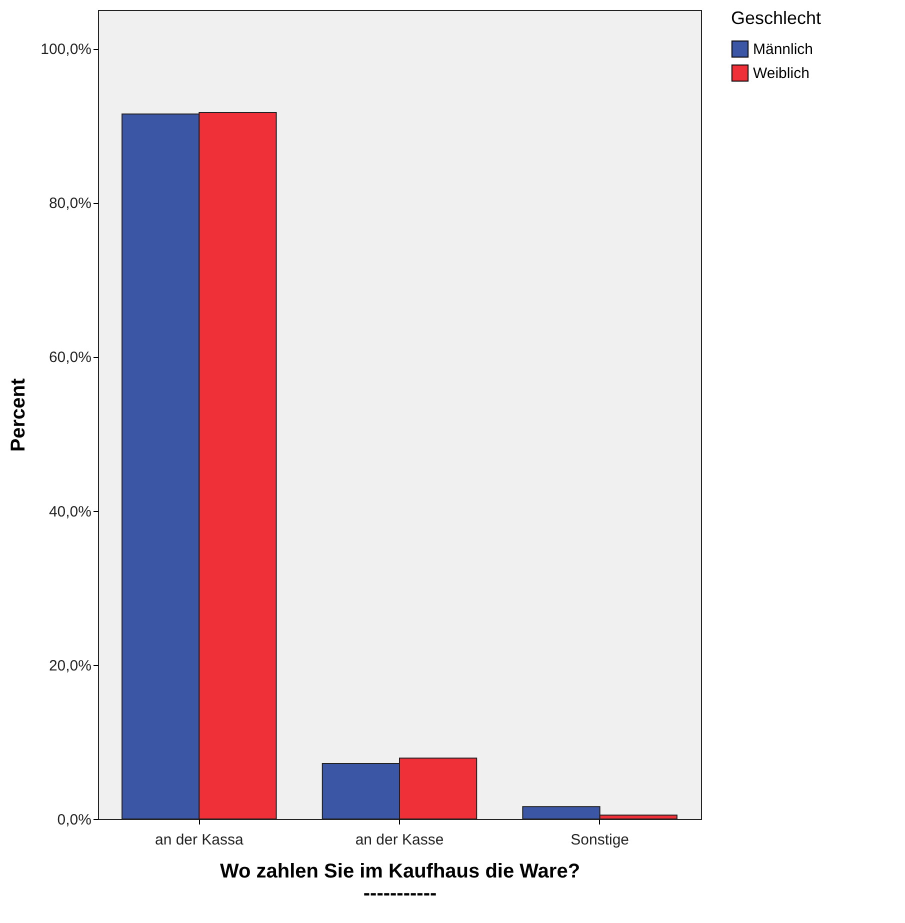 The width and height of the screenshot is (905, 923). I want to click on y-tick-label: 20,0%, so click(70, 665).